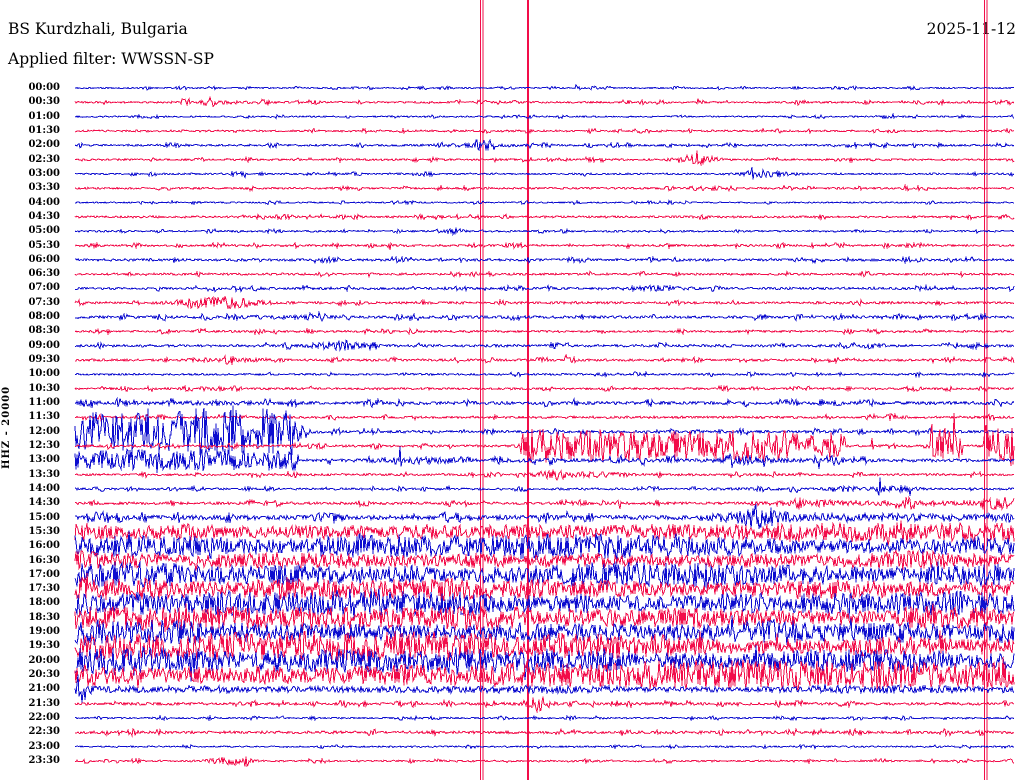  I want to click on trace-row-2030, so click(544, 674).